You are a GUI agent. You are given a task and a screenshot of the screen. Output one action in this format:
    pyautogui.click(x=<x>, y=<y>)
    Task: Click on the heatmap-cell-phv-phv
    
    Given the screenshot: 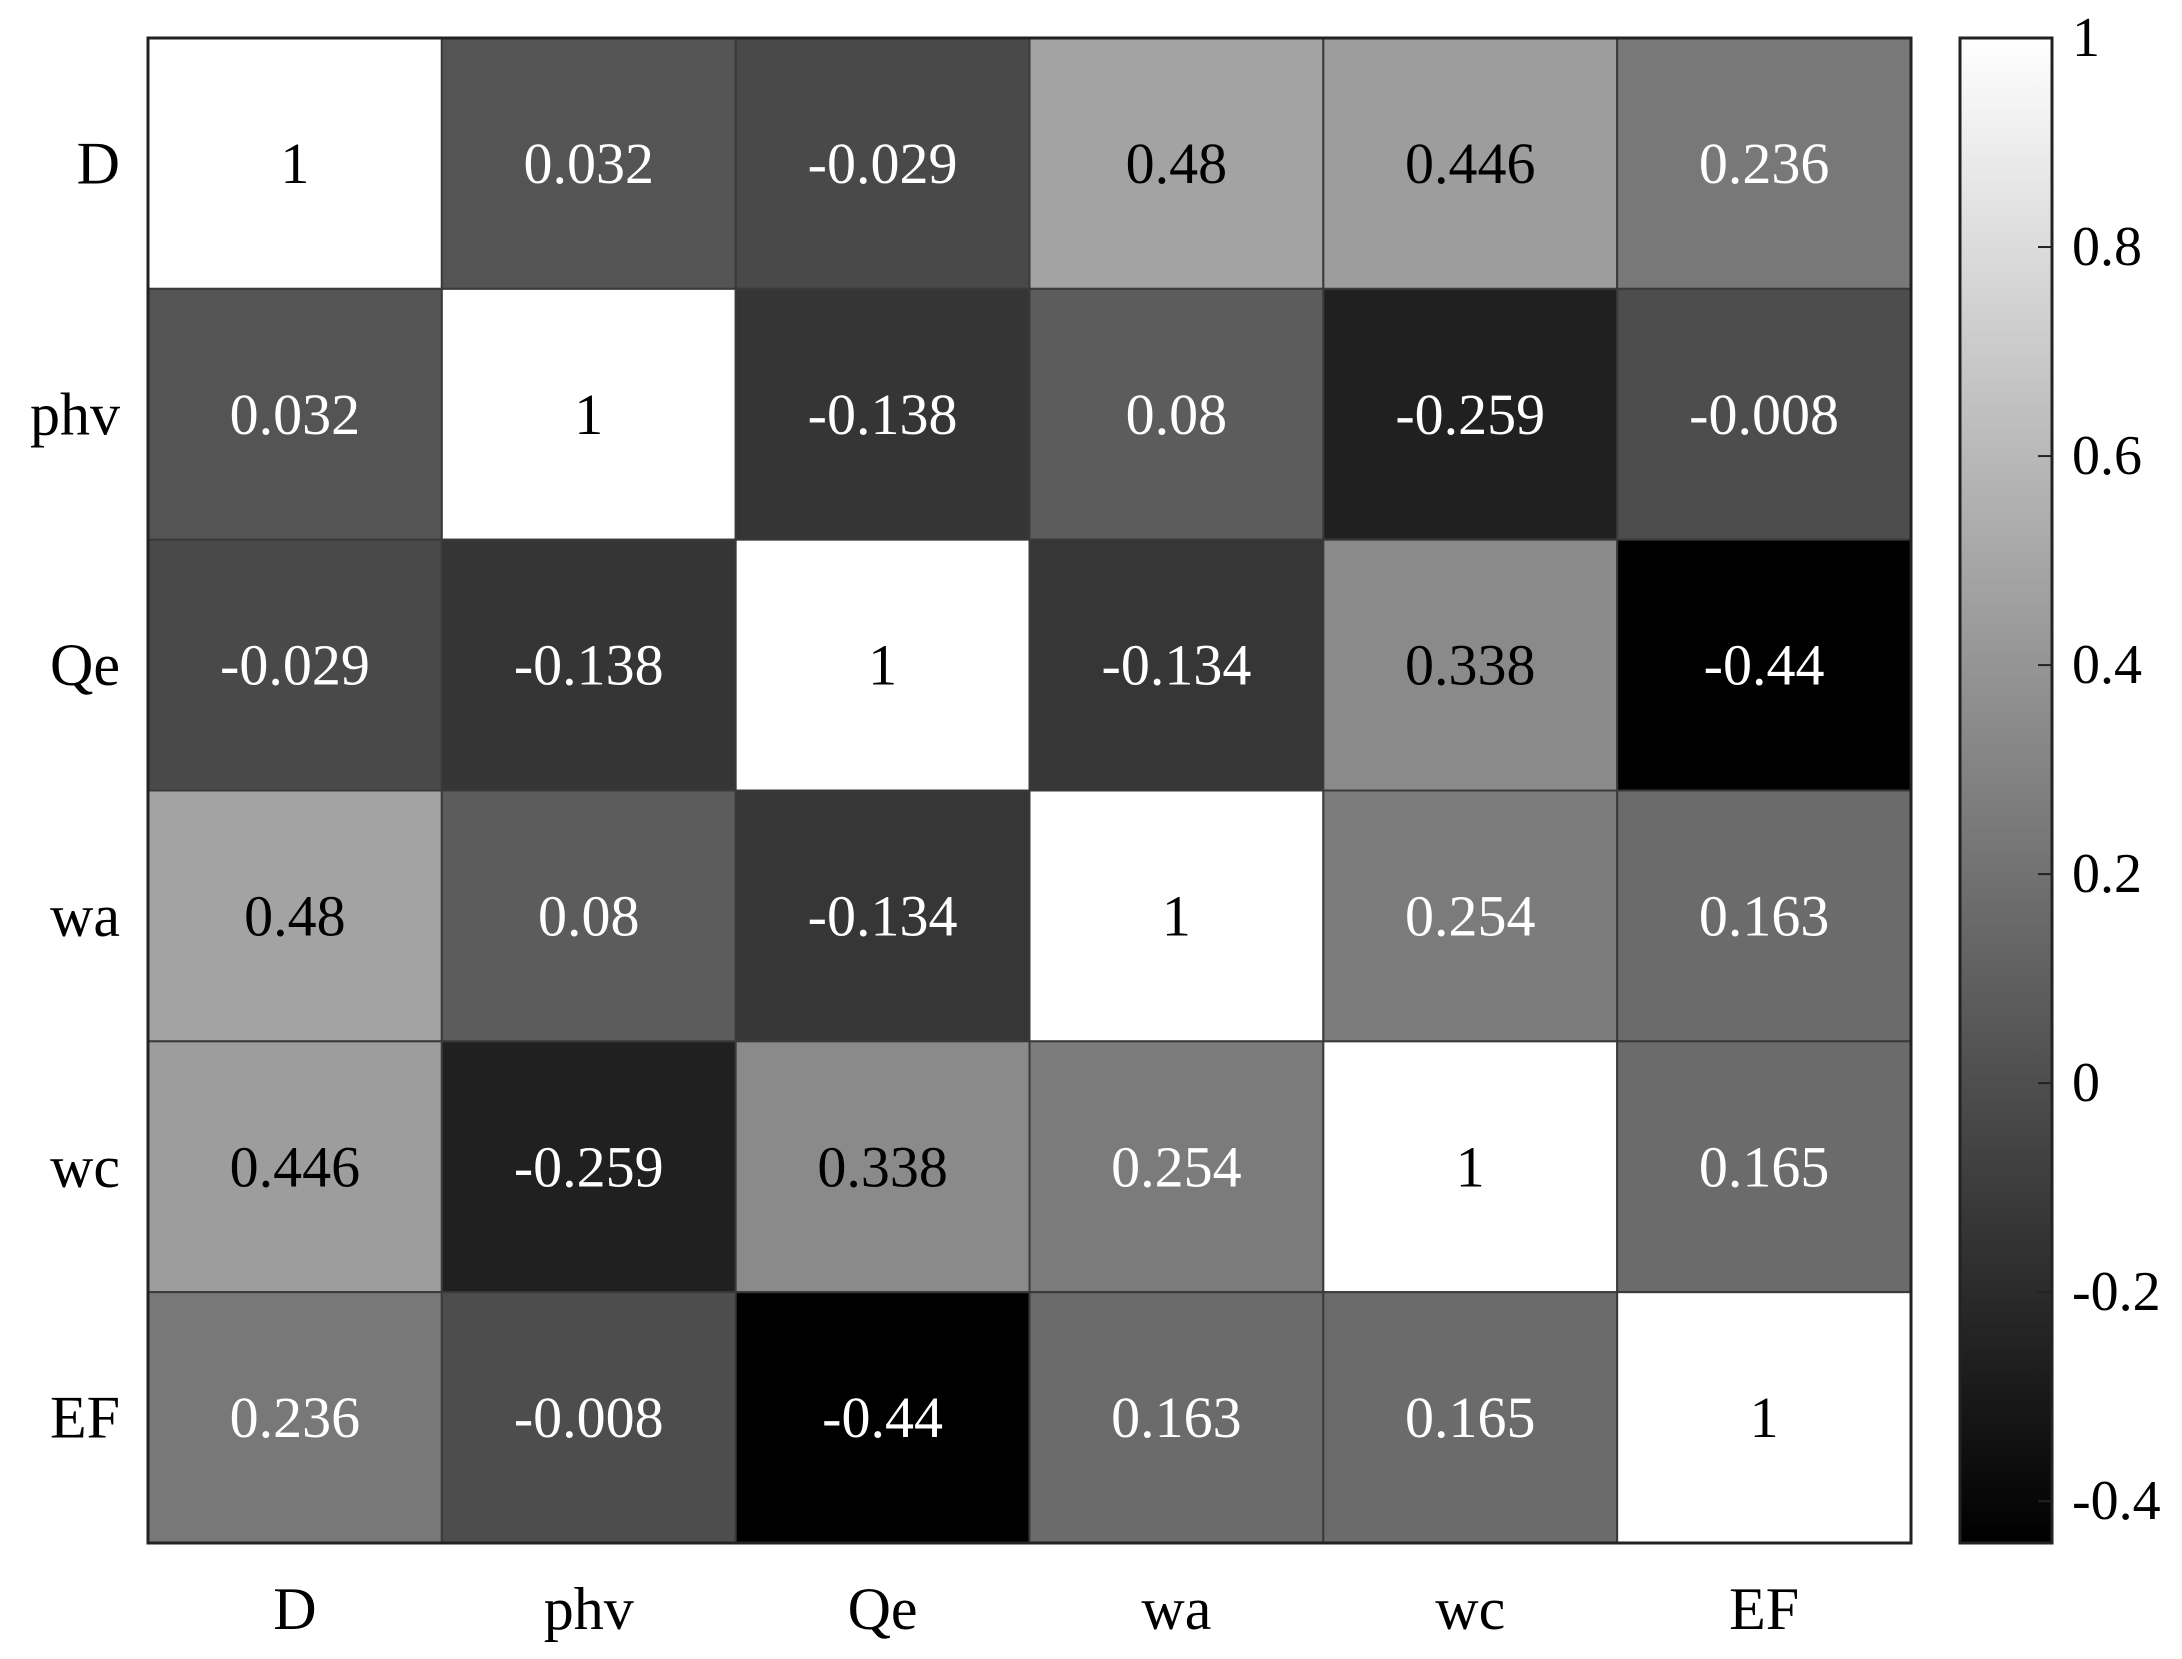 What is the action you would take?
    pyautogui.click(x=588, y=414)
    